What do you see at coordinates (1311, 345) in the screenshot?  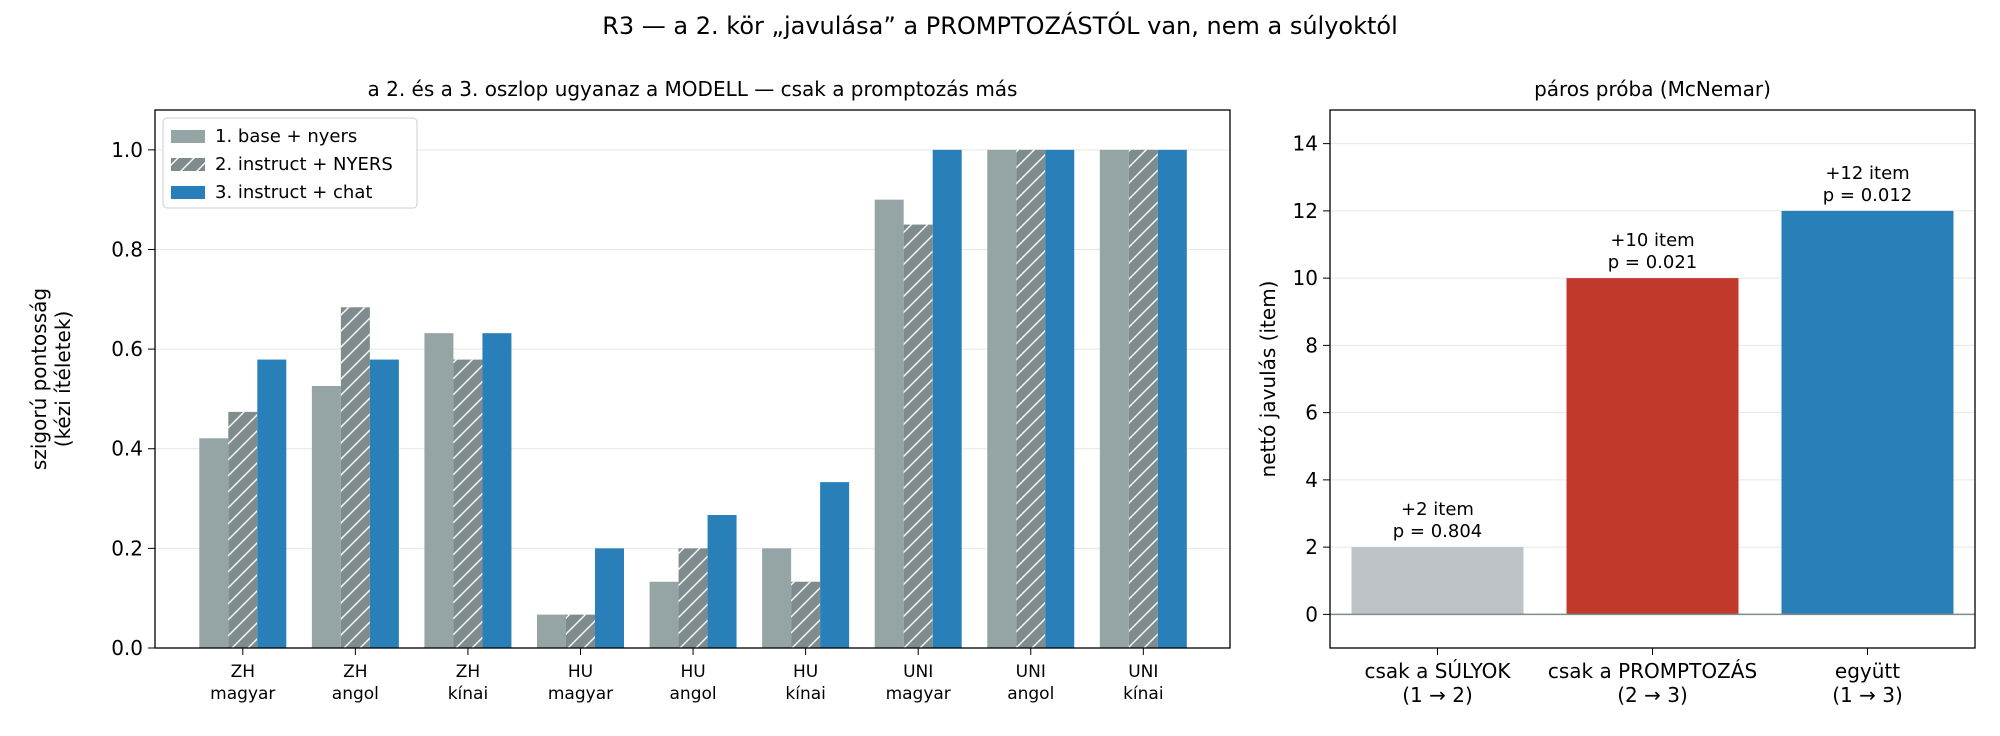 I see `y-tick-label: 8` at bounding box center [1311, 345].